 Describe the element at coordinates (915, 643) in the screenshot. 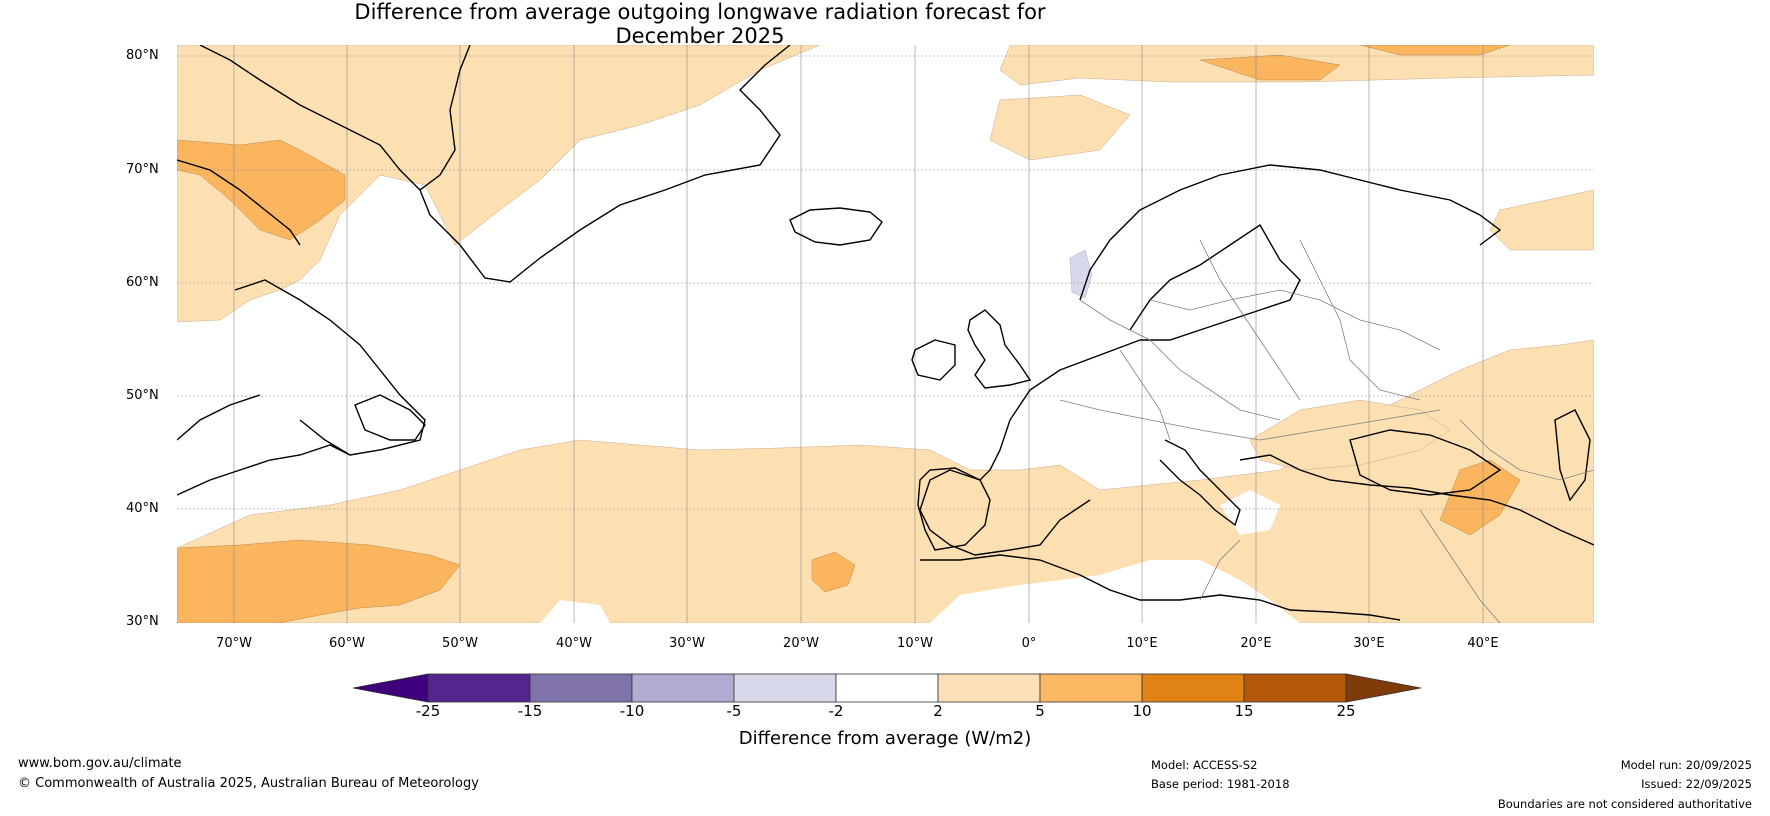

I see `lon-label-10w: 10°W` at that location.